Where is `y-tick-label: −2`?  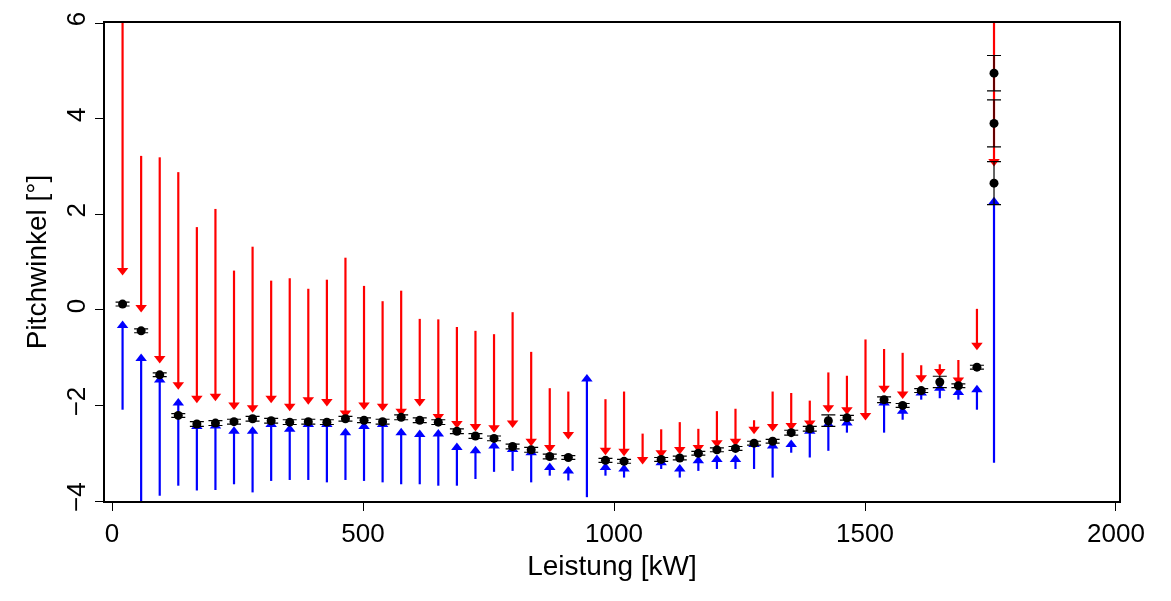
y-tick-label: −2 is located at coordinates (75, 401).